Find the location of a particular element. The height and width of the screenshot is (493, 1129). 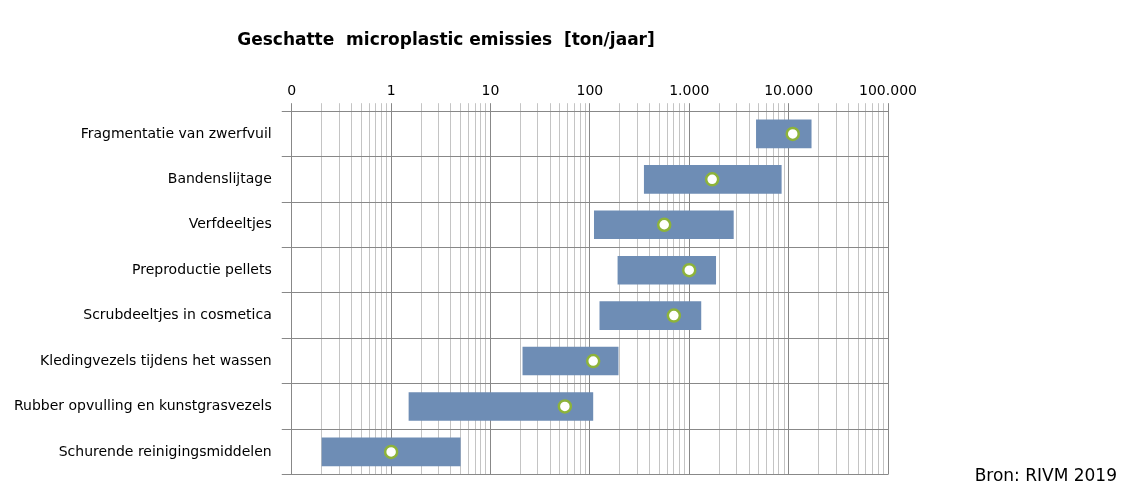

x-tick-label: 100.000 is located at coordinates (888, 90).